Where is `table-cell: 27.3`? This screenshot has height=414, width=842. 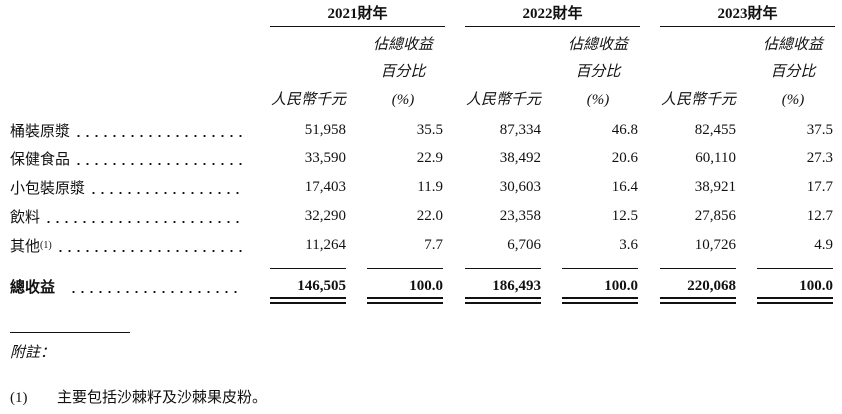 table-cell: 27.3 is located at coordinates (819, 158).